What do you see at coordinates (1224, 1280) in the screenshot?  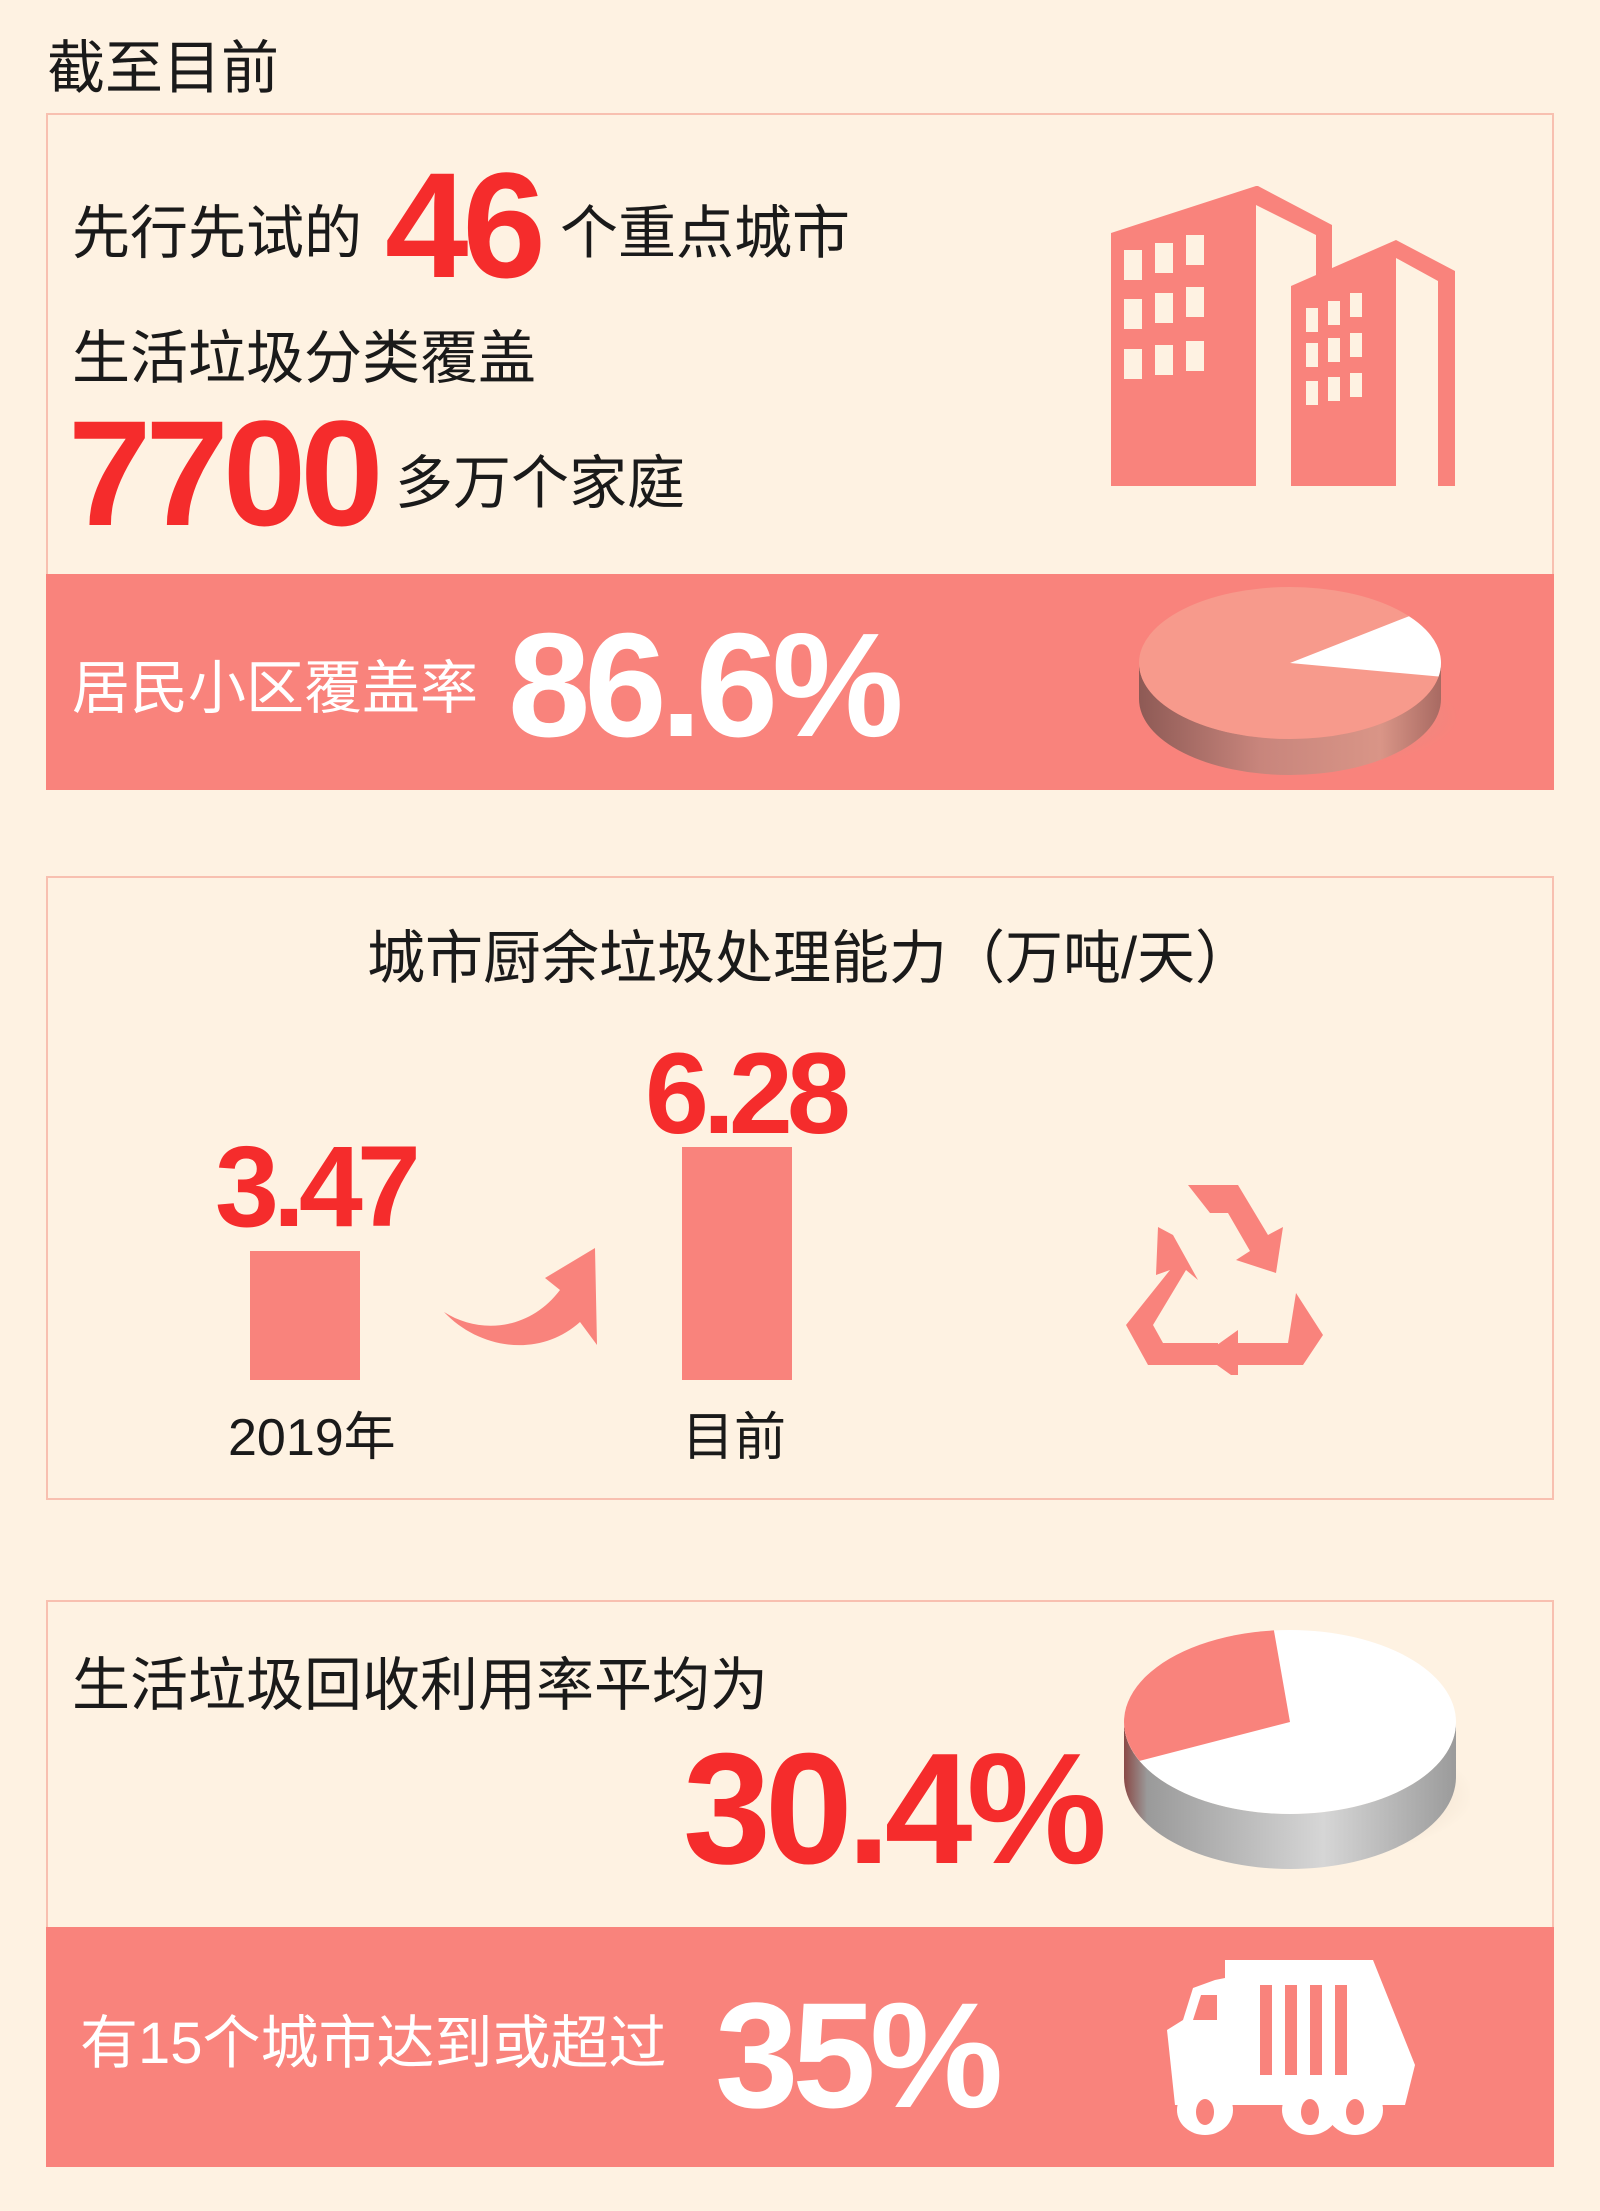 I see `recycle-icon` at bounding box center [1224, 1280].